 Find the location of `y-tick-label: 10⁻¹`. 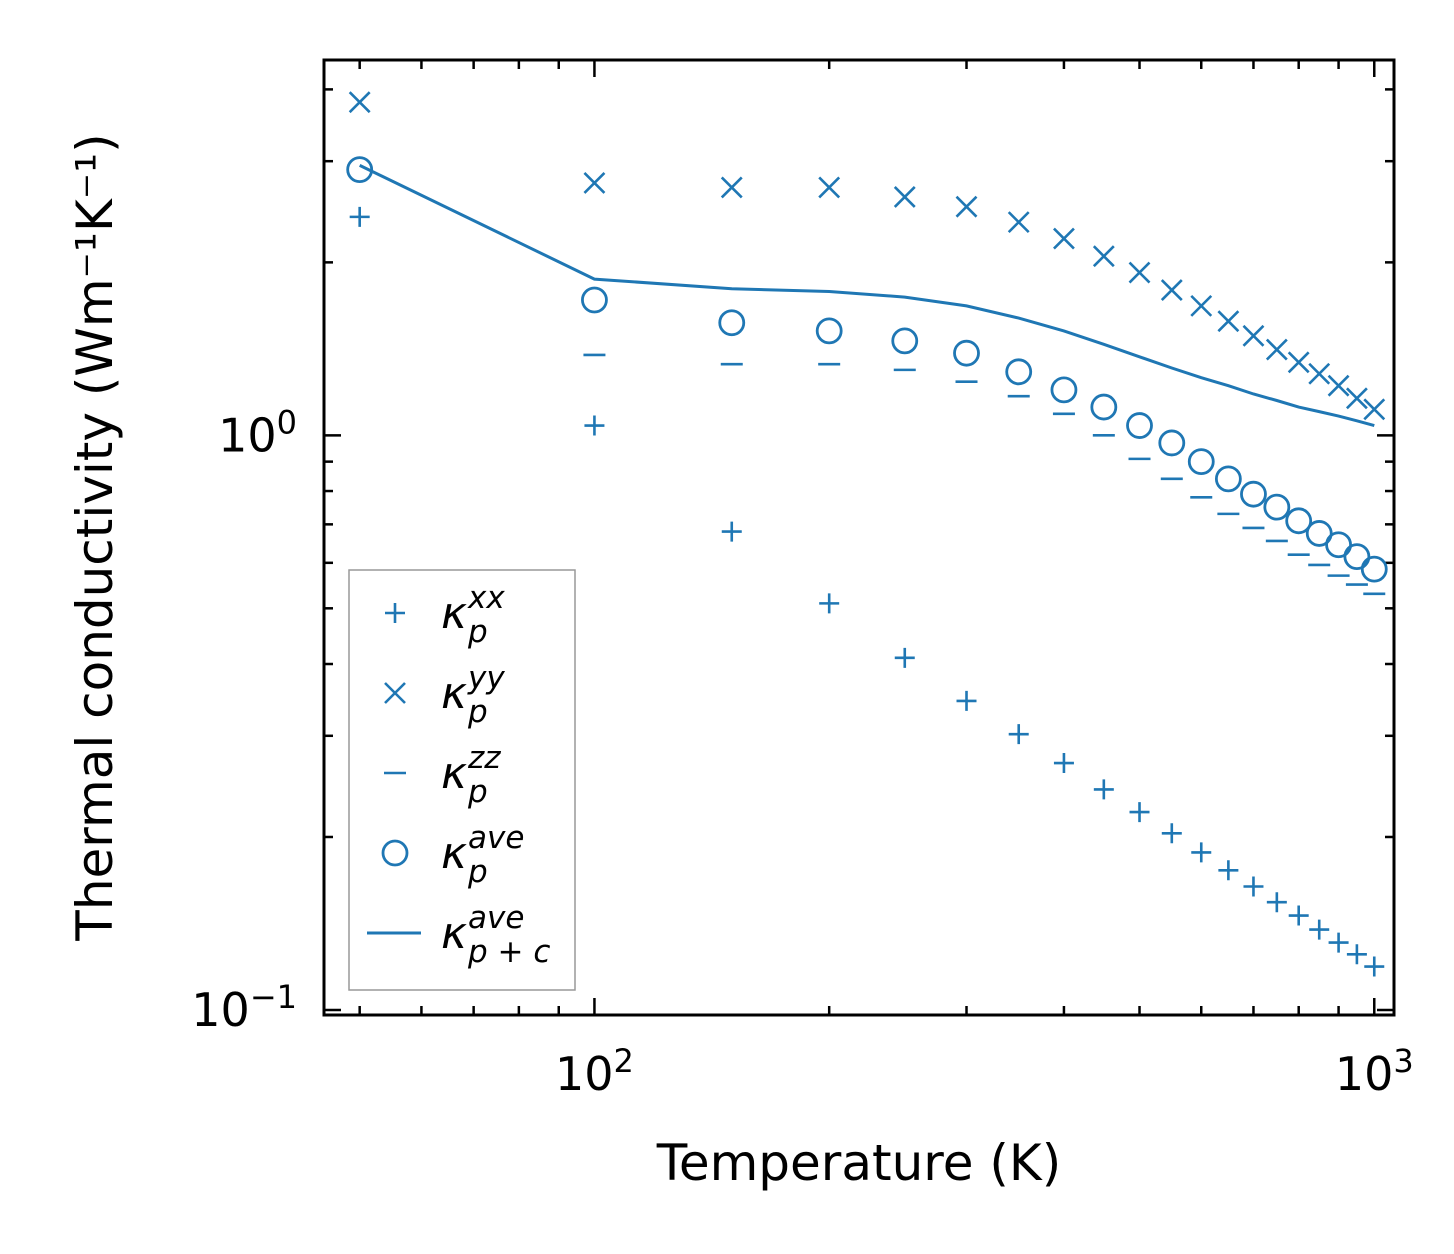

y-tick-label: 10⁻¹ is located at coordinates (244, 1007).